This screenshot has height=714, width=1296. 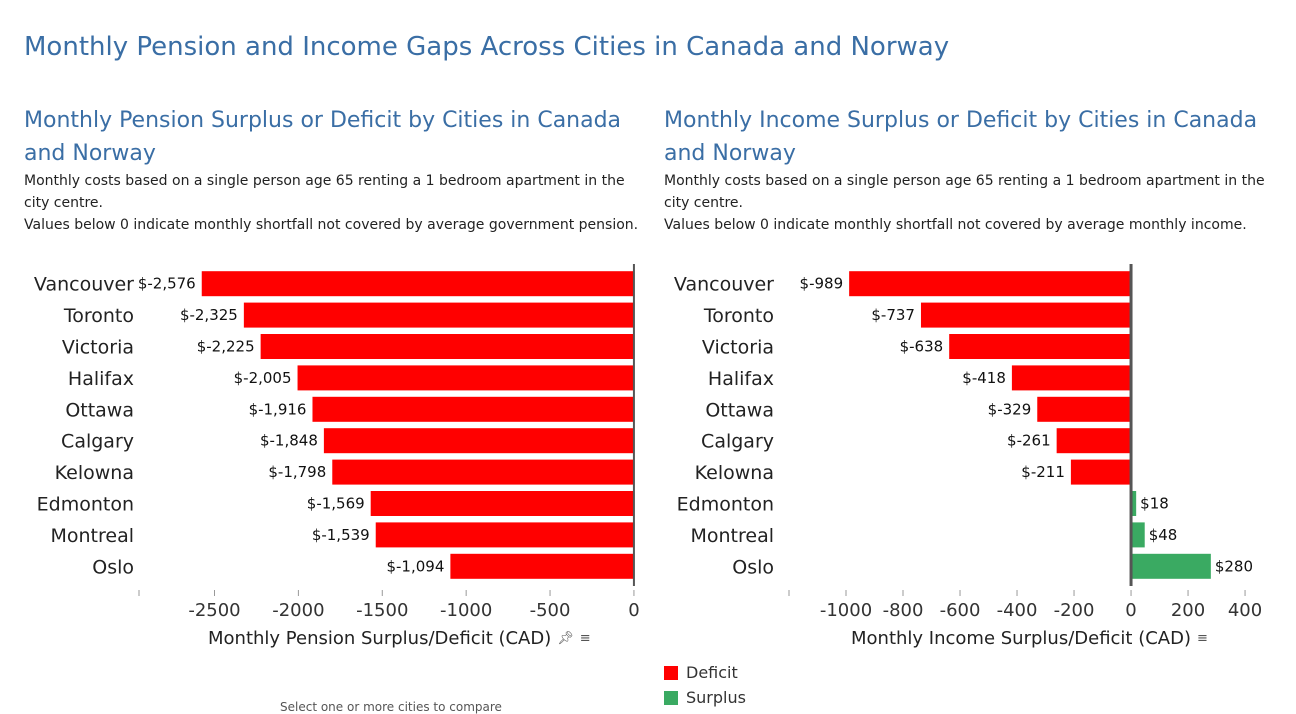 What do you see at coordinates (263, 378) in the screenshot?
I see `data-label-halifax: $-2,005` at bounding box center [263, 378].